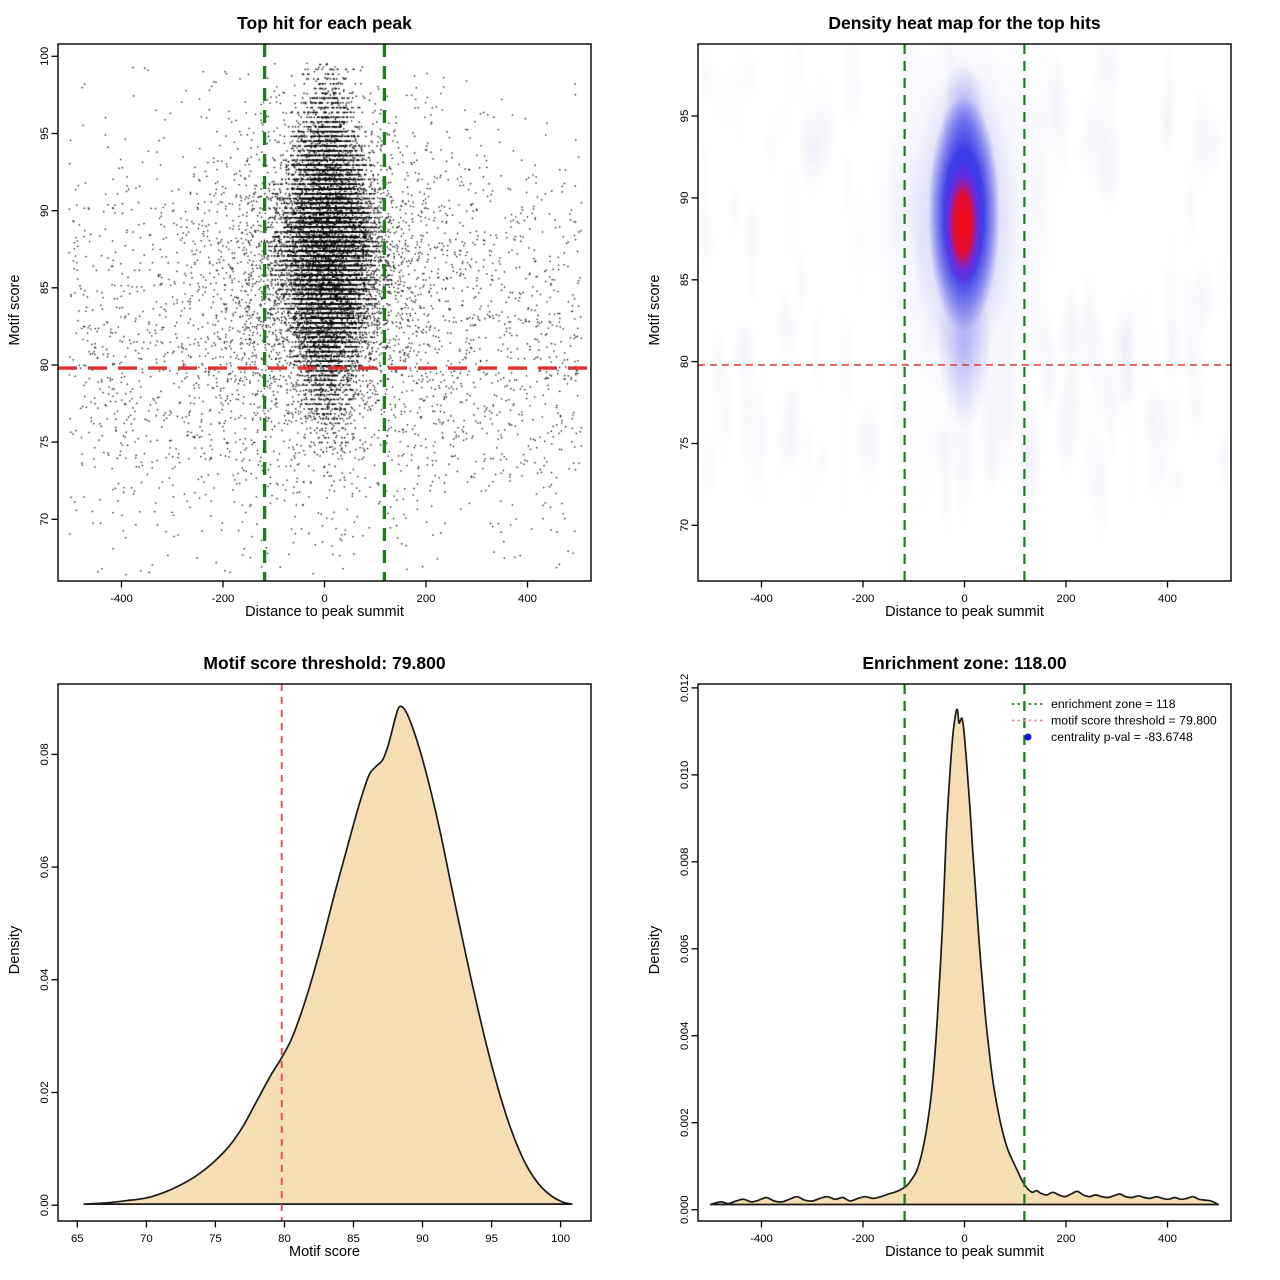 The image size is (1280, 1280). What do you see at coordinates (324, 1252) in the screenshot?
I see `x-axis-label: Motif score` at bounding box center [324, 1252].